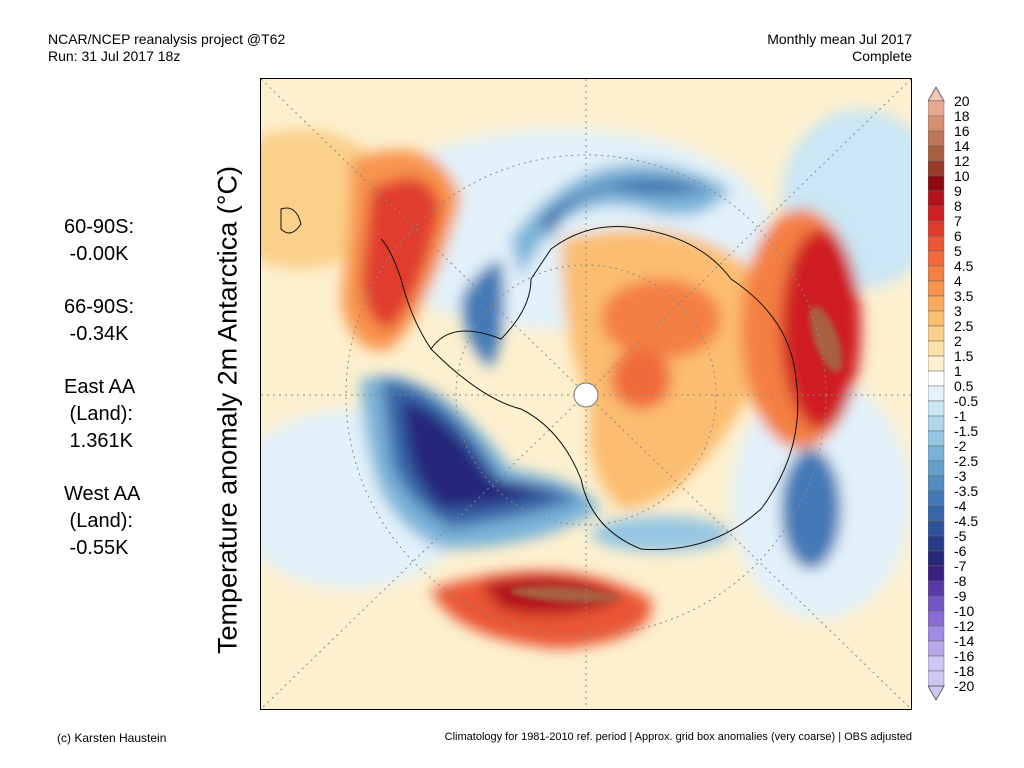  I want to click on colorbar-tick-label: 9, so click(958, 191).